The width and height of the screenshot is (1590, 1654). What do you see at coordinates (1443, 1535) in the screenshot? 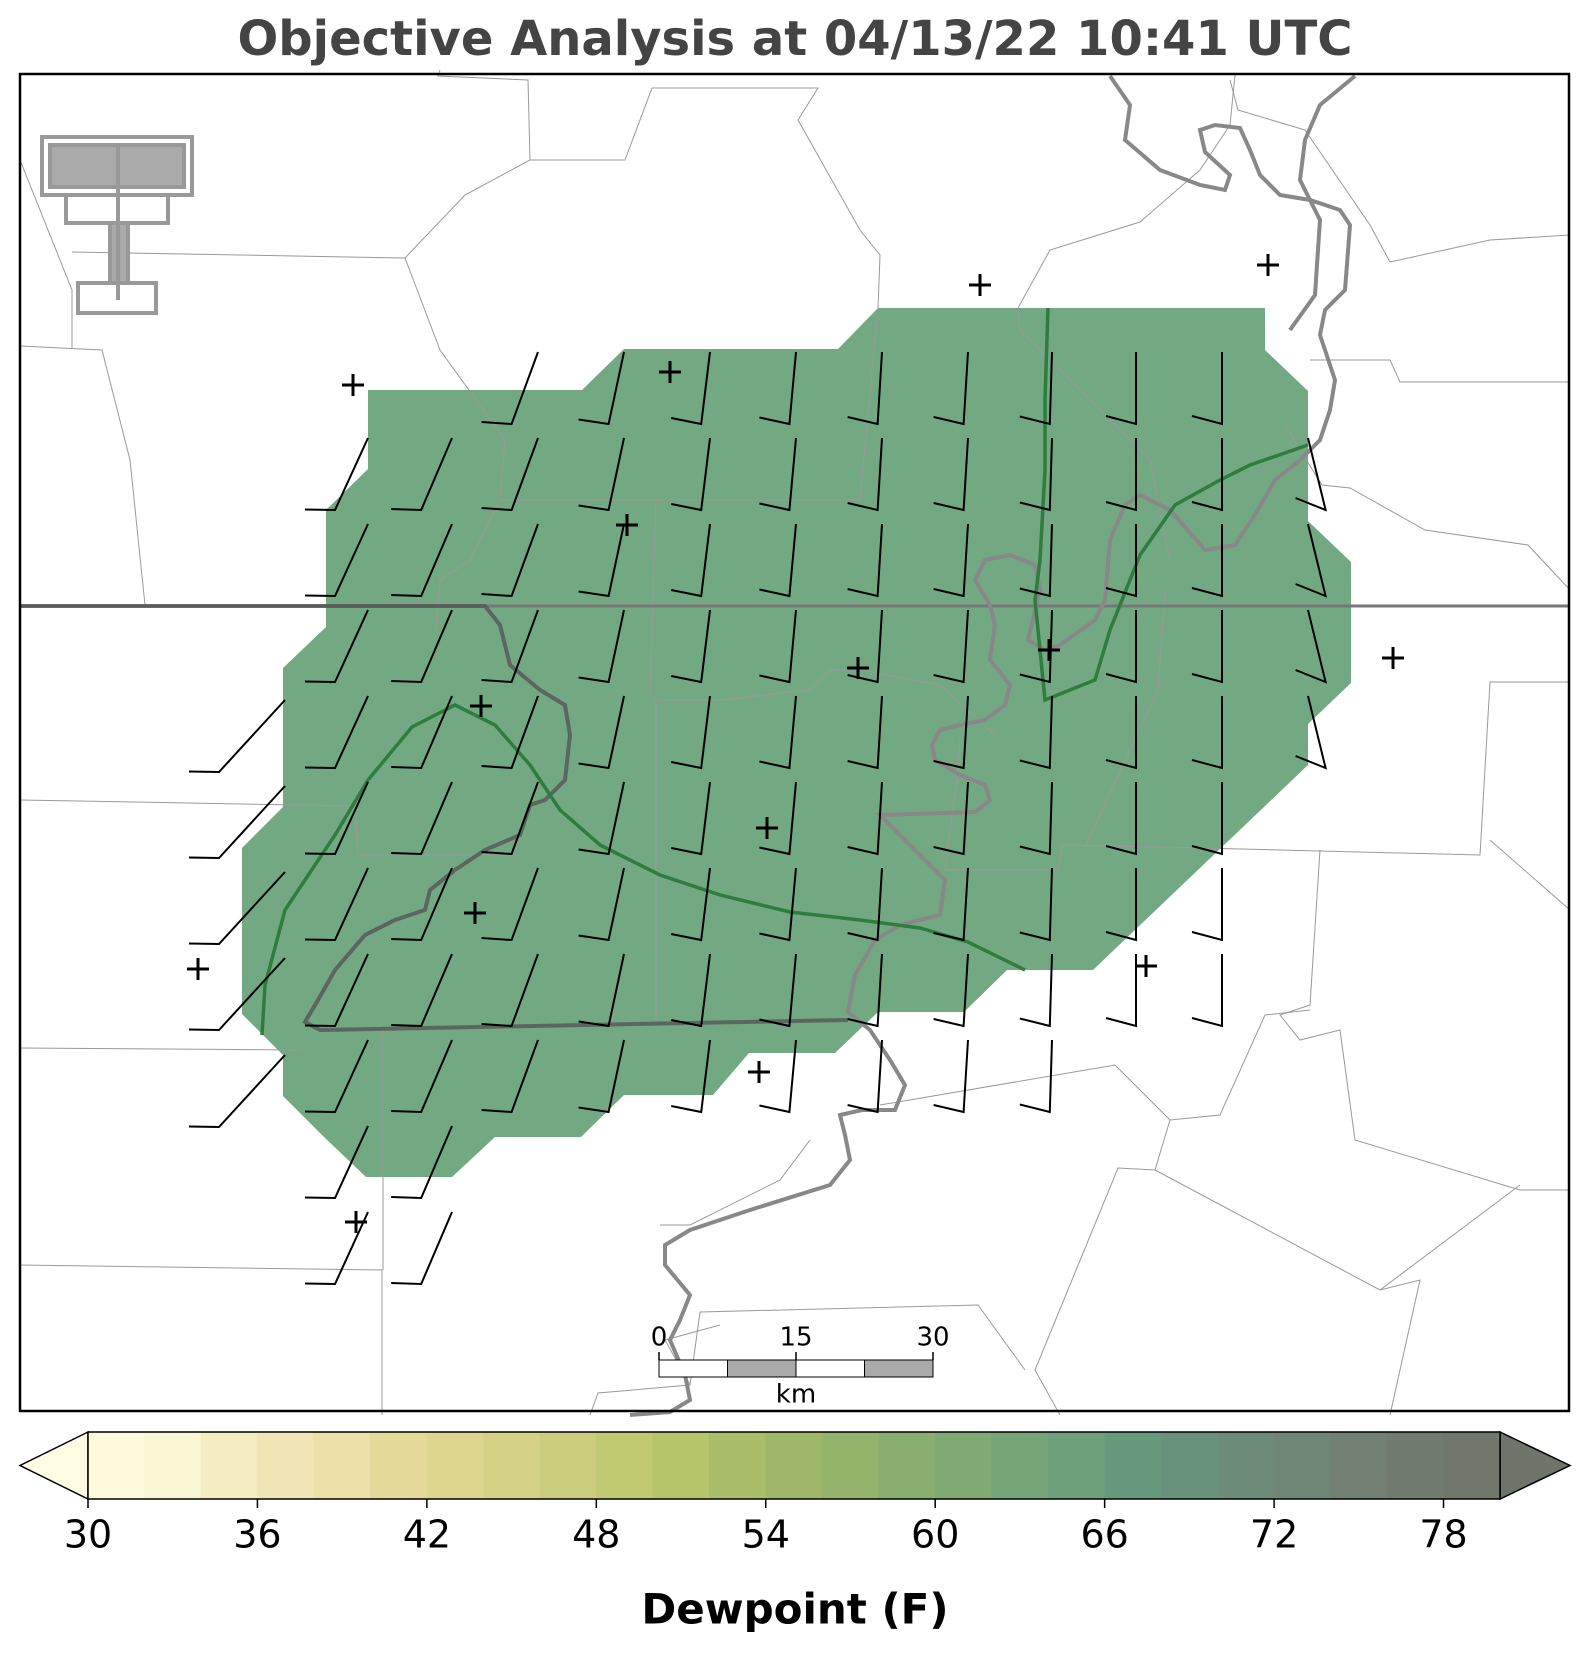
I see `colorbar-tick-label: 78` at bounding box center [1443, 1535].